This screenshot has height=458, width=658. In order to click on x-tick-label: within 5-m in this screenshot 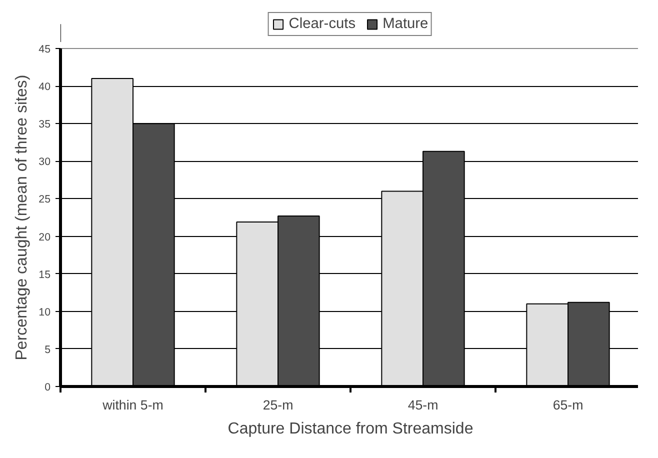, I will do `click(133, 405)`.